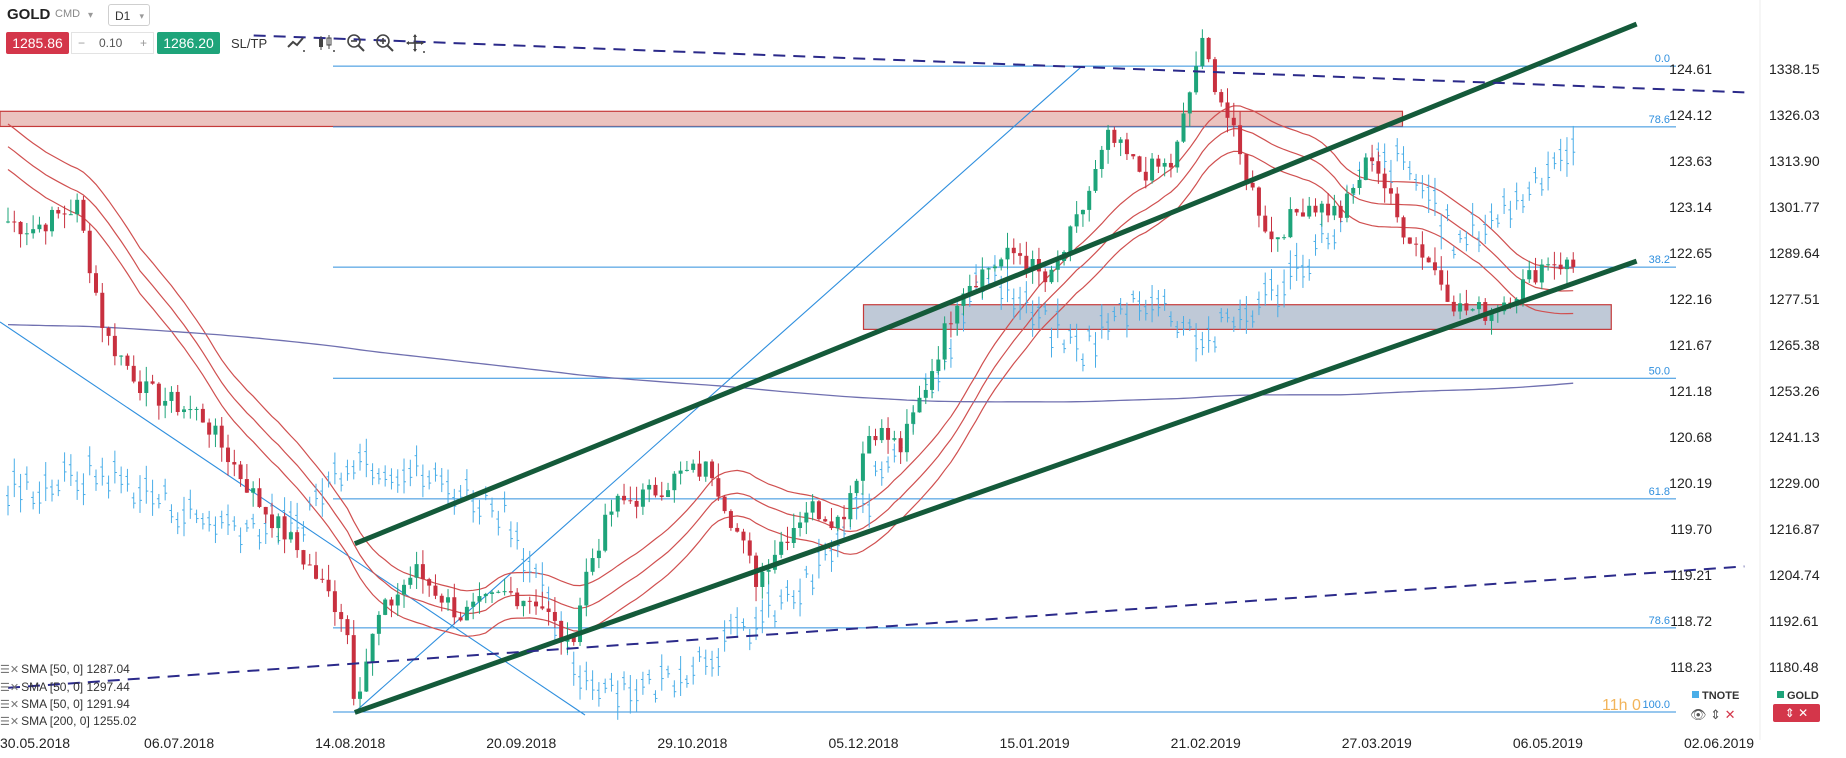  What do you see at coordinates (1794, 529) in the screenshot?
I see `right-axis-tick-label: 1216.87` at bounding box center [1794, 529].